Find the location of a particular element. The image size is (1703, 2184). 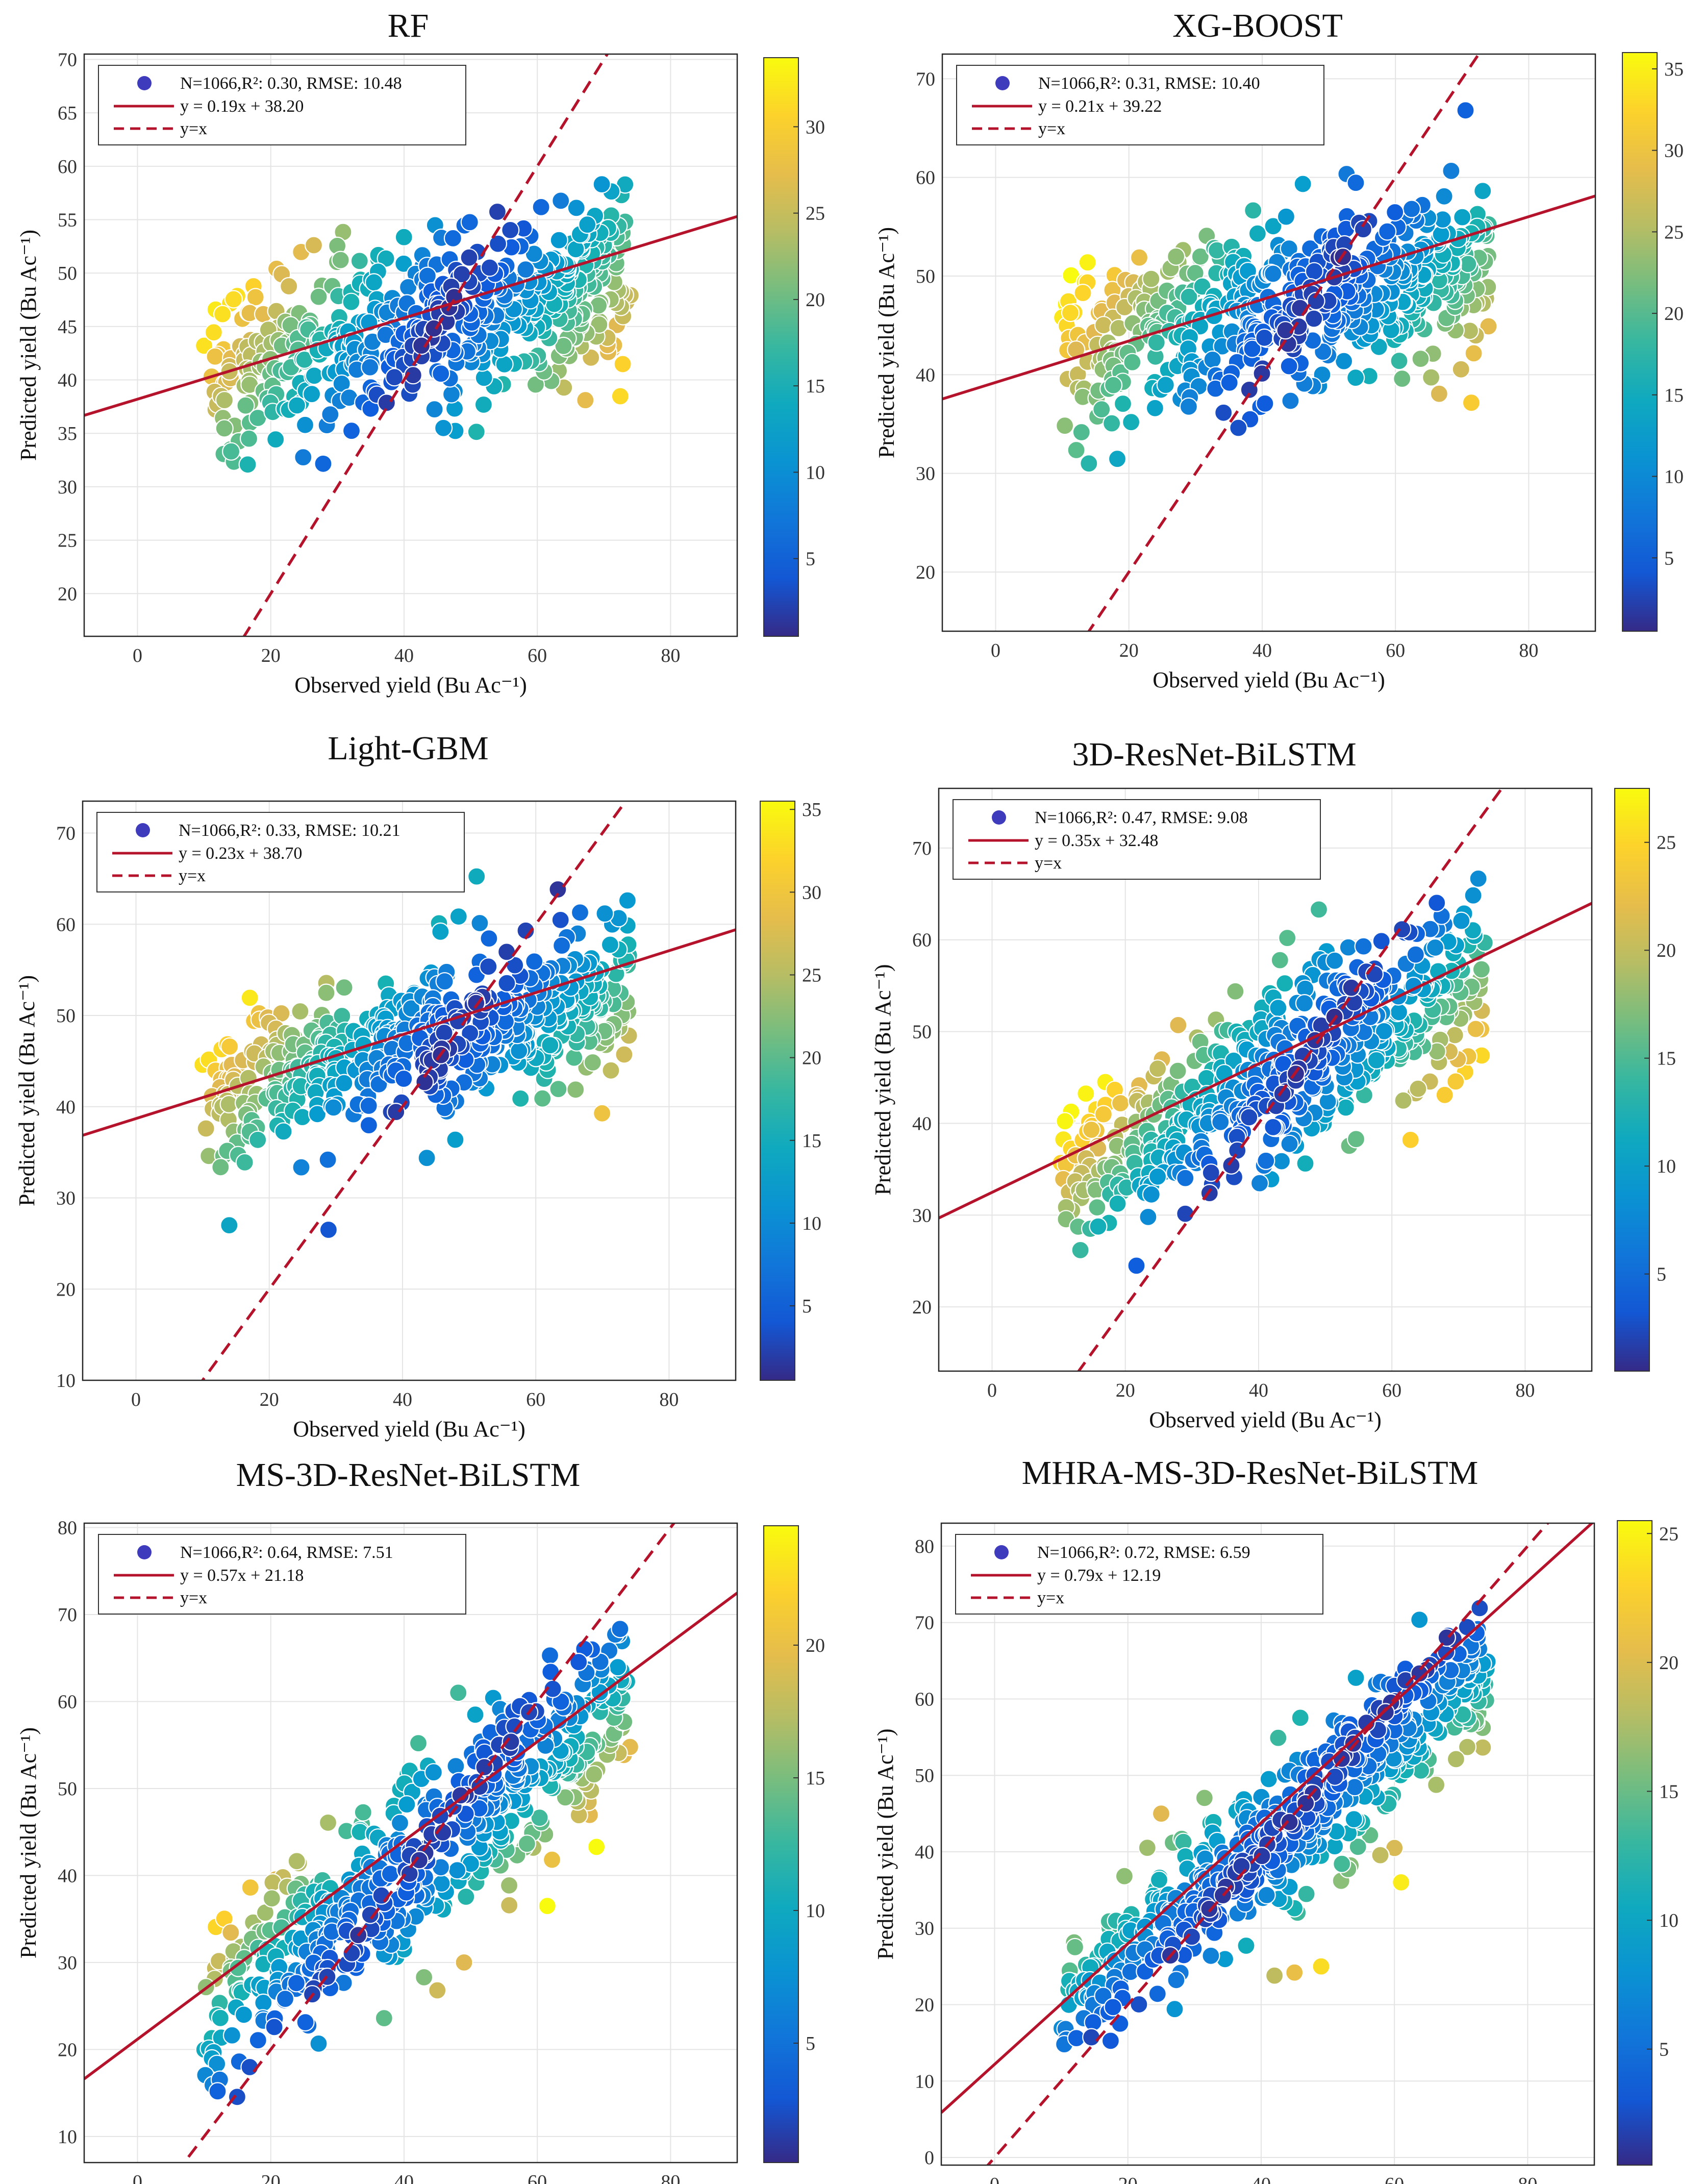

colorbar-tick-label: 35 is located at coordinates (812, 810).